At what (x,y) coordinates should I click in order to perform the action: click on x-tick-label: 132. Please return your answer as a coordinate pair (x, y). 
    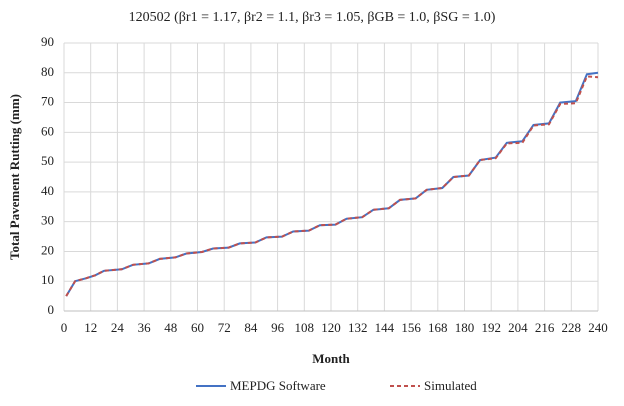
    Looking at the image, I should click on (358, 327).